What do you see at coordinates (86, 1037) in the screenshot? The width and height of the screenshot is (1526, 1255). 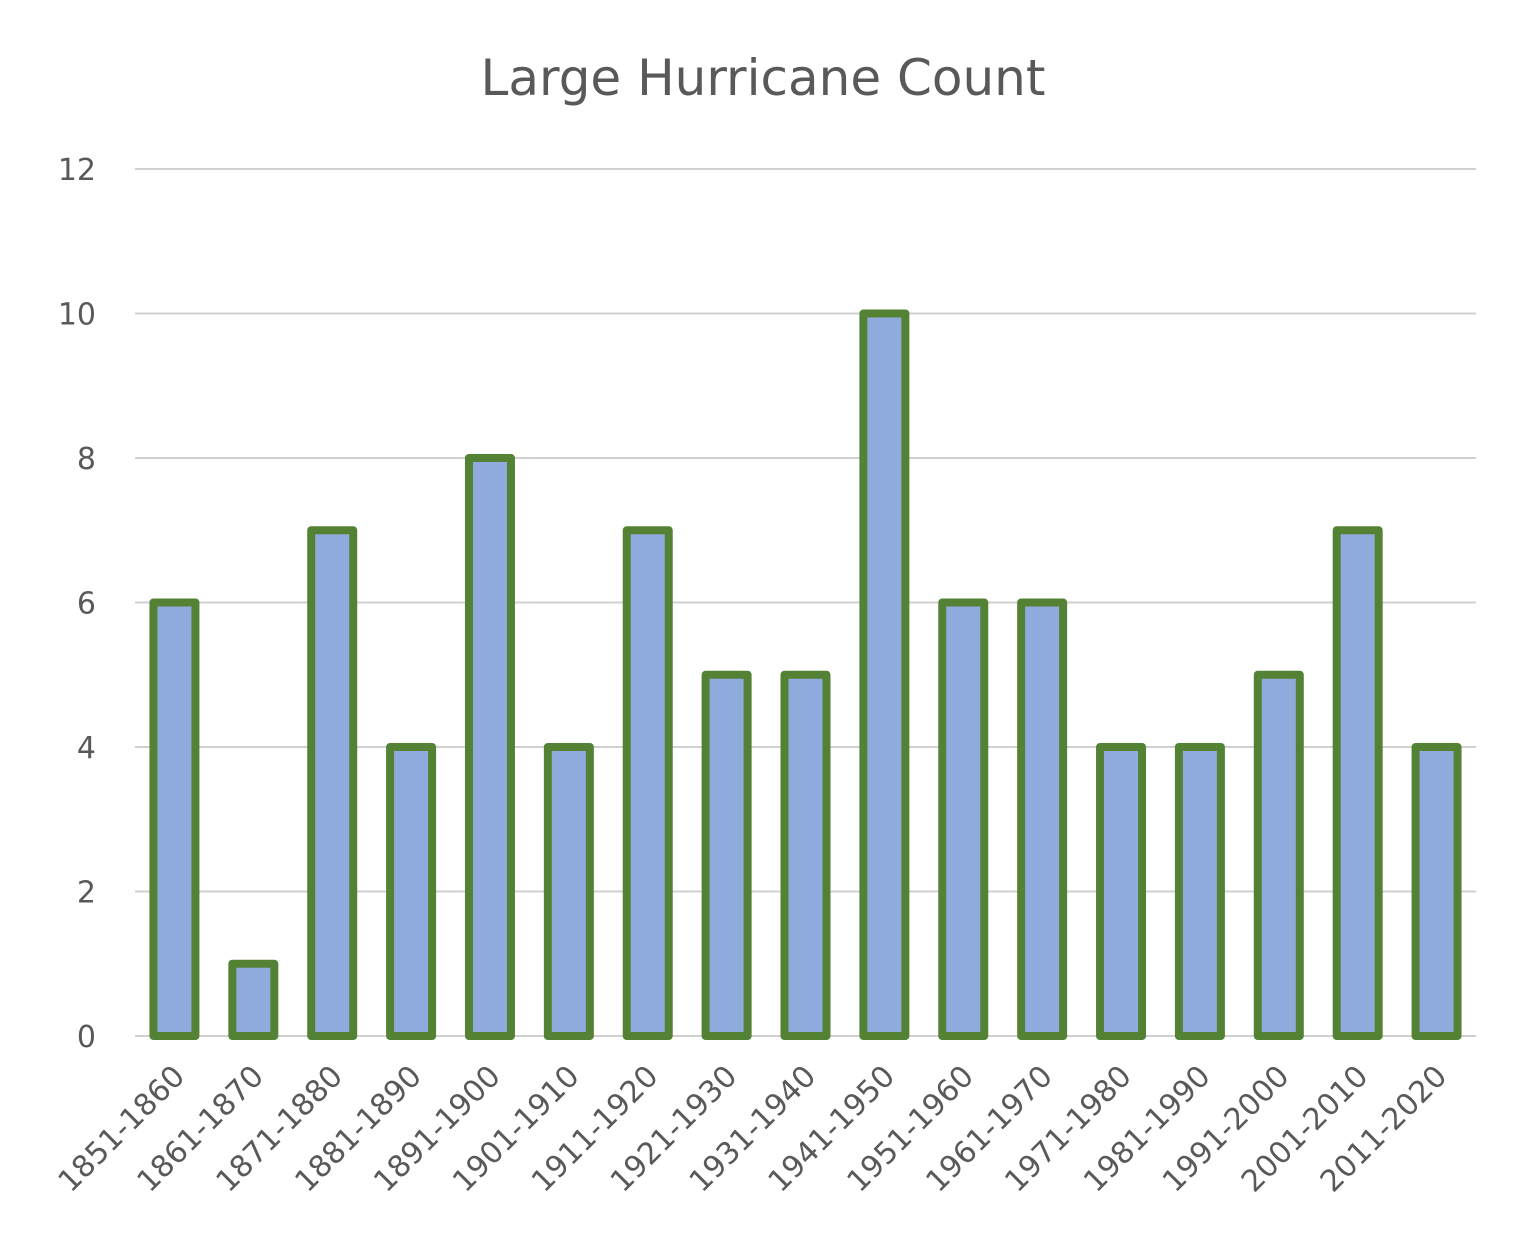 I see `y-tick-label: 0` at bounding box center [86, 1037].